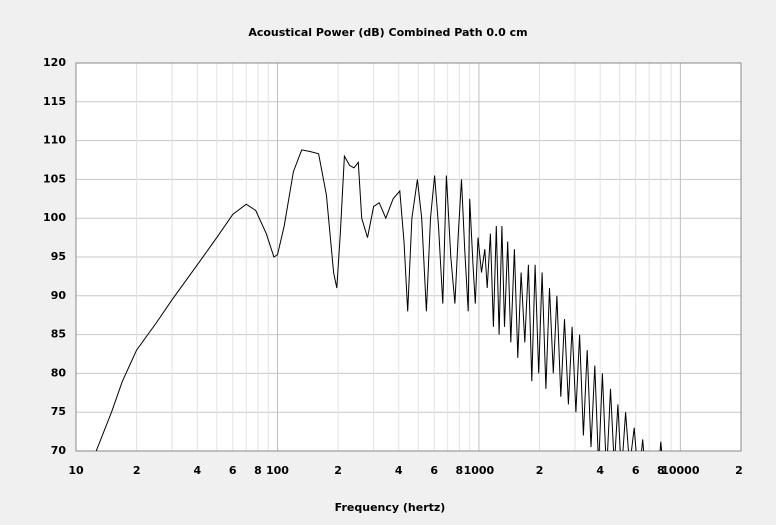  Describe the element at coordinates (59, 450) in the screenshot. I see `y-tick-label: 70` at that location.